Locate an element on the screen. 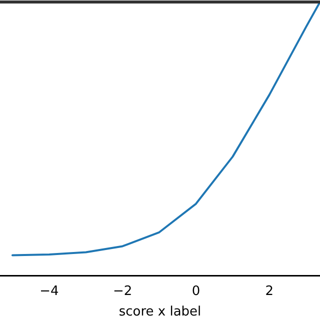 Image resolution: width=320 pixels, height=320 pixels. x-tick-label: 0 is located at coordinates (196, 291).